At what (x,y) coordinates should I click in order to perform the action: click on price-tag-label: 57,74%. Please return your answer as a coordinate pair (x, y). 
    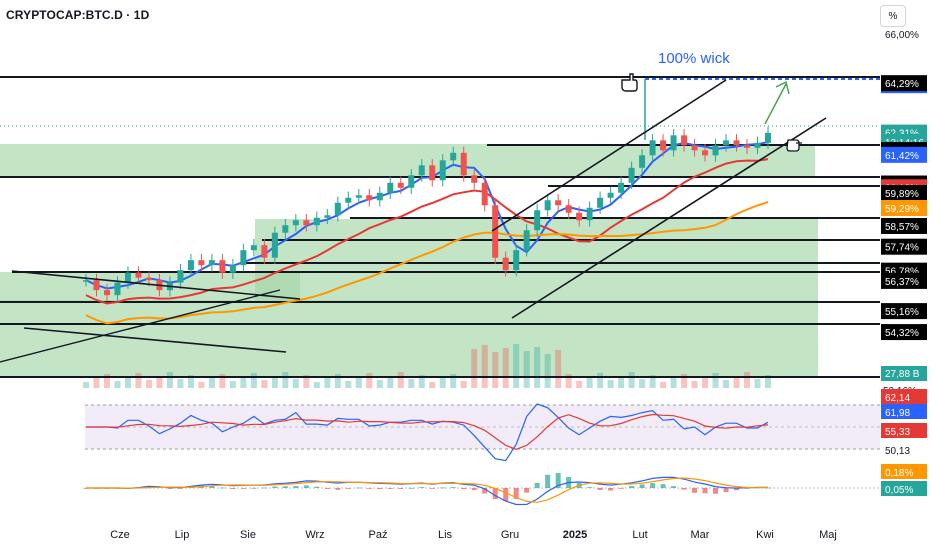
    Looking at the image, I should click on (902, 248).